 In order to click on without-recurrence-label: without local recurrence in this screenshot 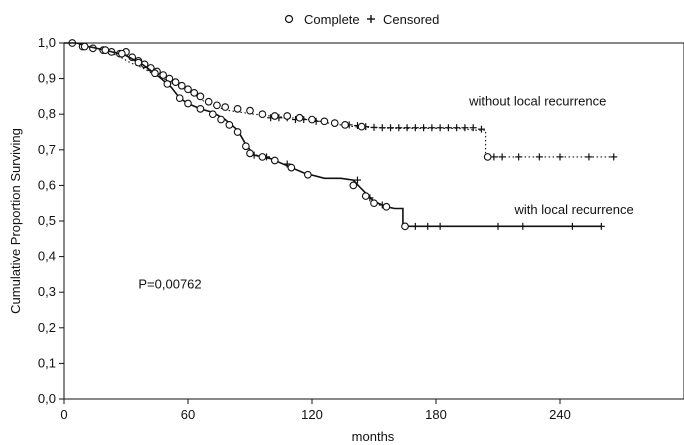, I will do `click(537, 100)`.